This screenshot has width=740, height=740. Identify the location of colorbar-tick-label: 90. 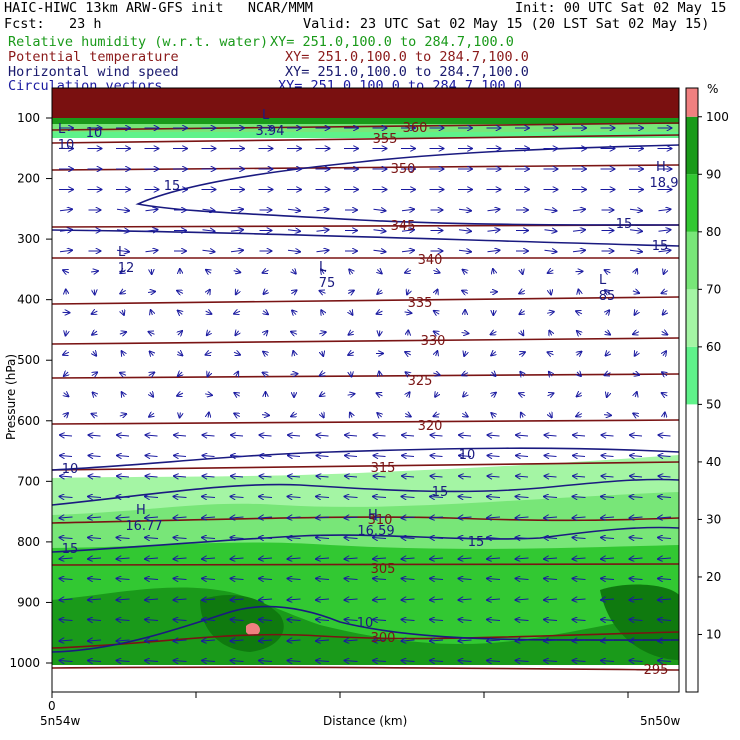
(713, 174).